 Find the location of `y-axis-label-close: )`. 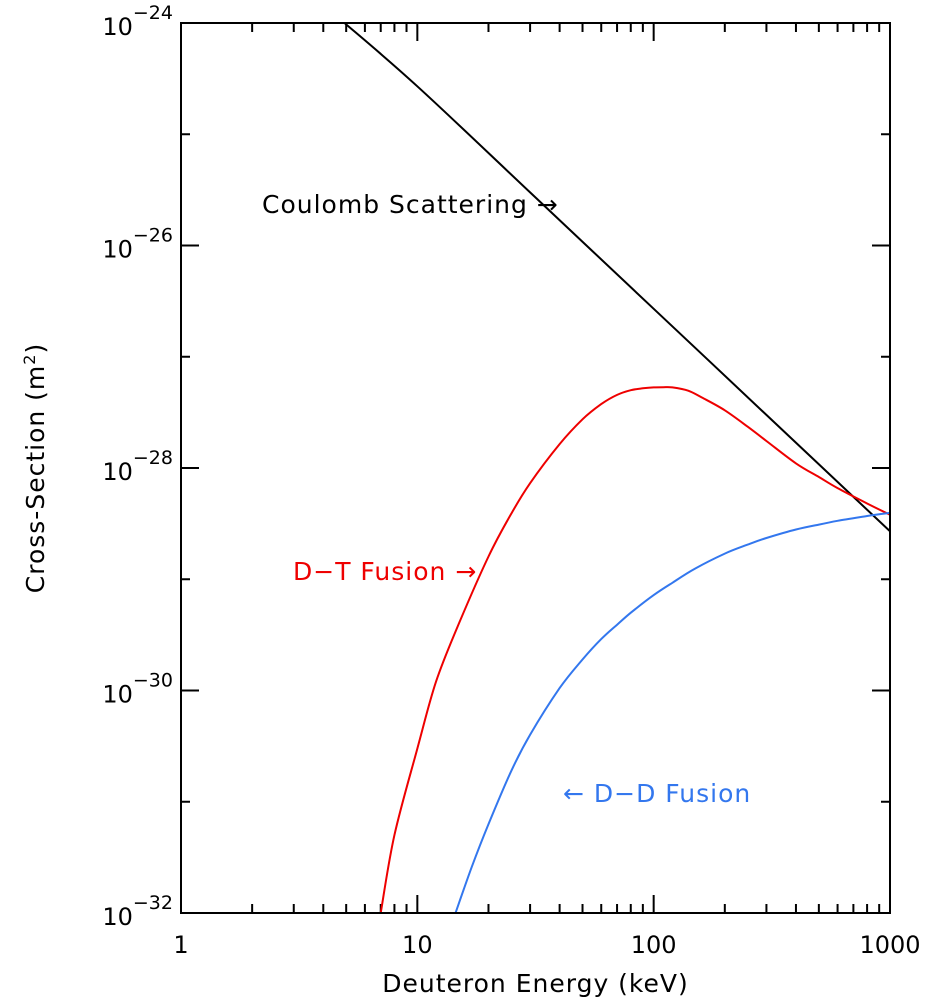

y-axis-label-close: ) is located at coordinates (35, 348).